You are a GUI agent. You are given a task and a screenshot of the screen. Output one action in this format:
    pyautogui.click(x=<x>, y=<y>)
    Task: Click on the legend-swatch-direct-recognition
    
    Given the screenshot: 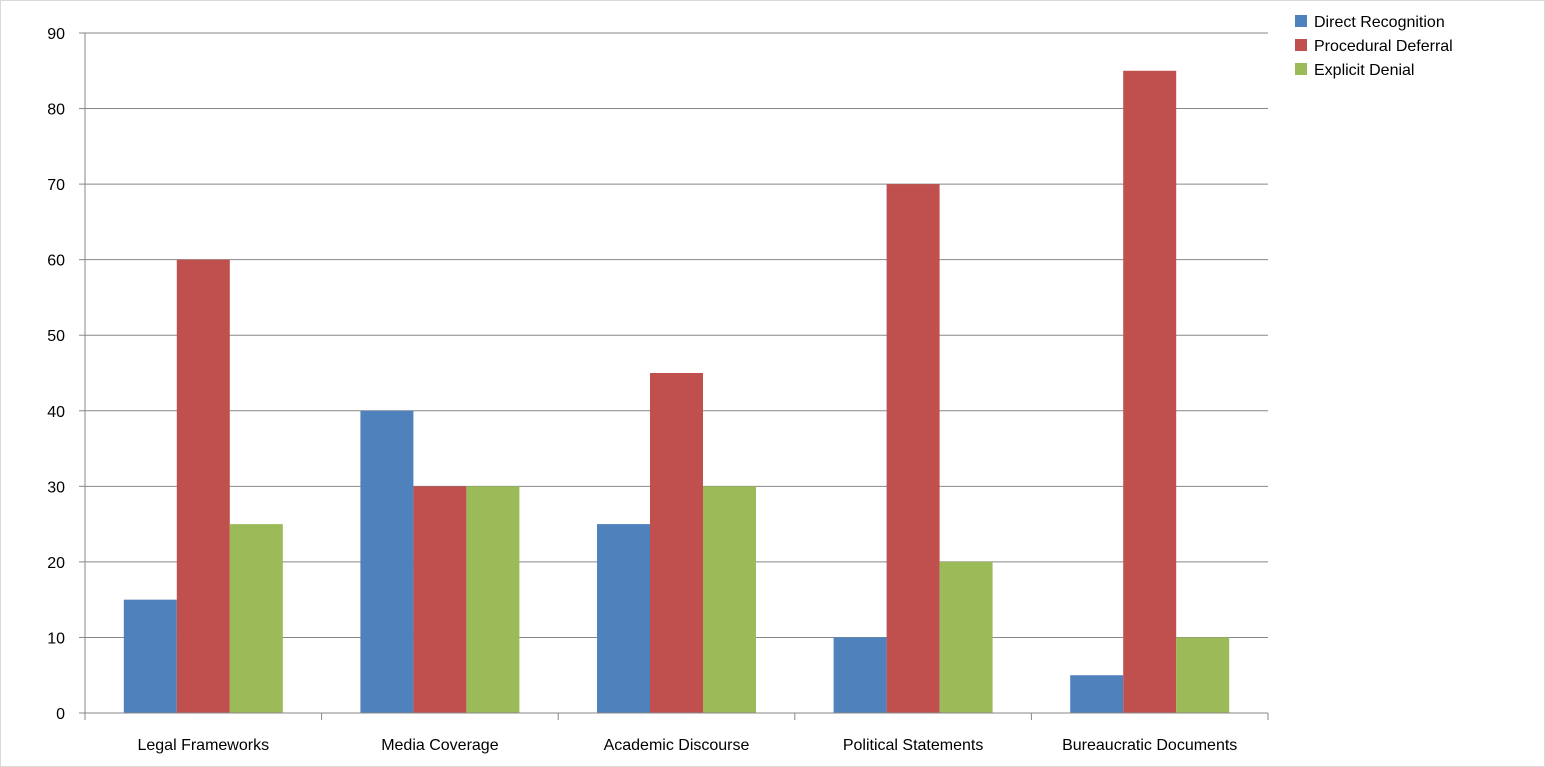 What is the action you would take?
    pyautogui.click(x=1301, y=21)
    